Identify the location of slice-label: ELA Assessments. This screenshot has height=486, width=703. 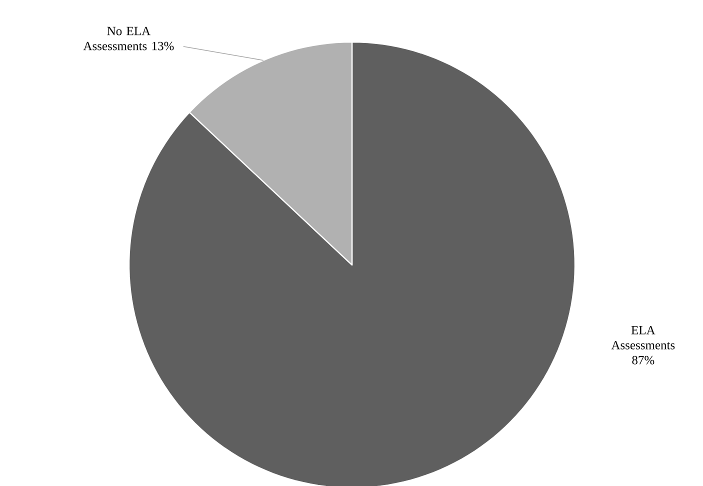
(643, 338).